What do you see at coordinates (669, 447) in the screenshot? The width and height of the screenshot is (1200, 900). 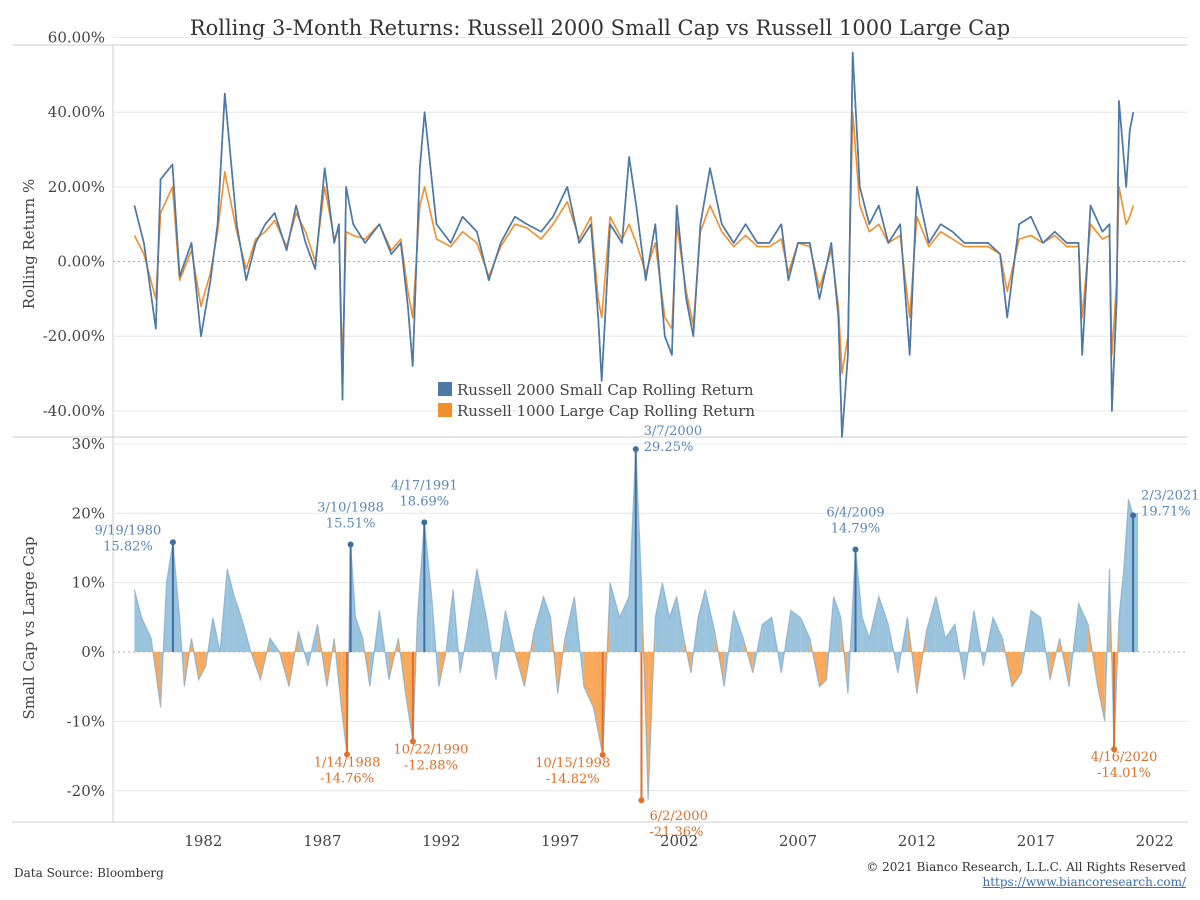 I see `annotation-value: 29.25%` at bounding box center [669, 447].